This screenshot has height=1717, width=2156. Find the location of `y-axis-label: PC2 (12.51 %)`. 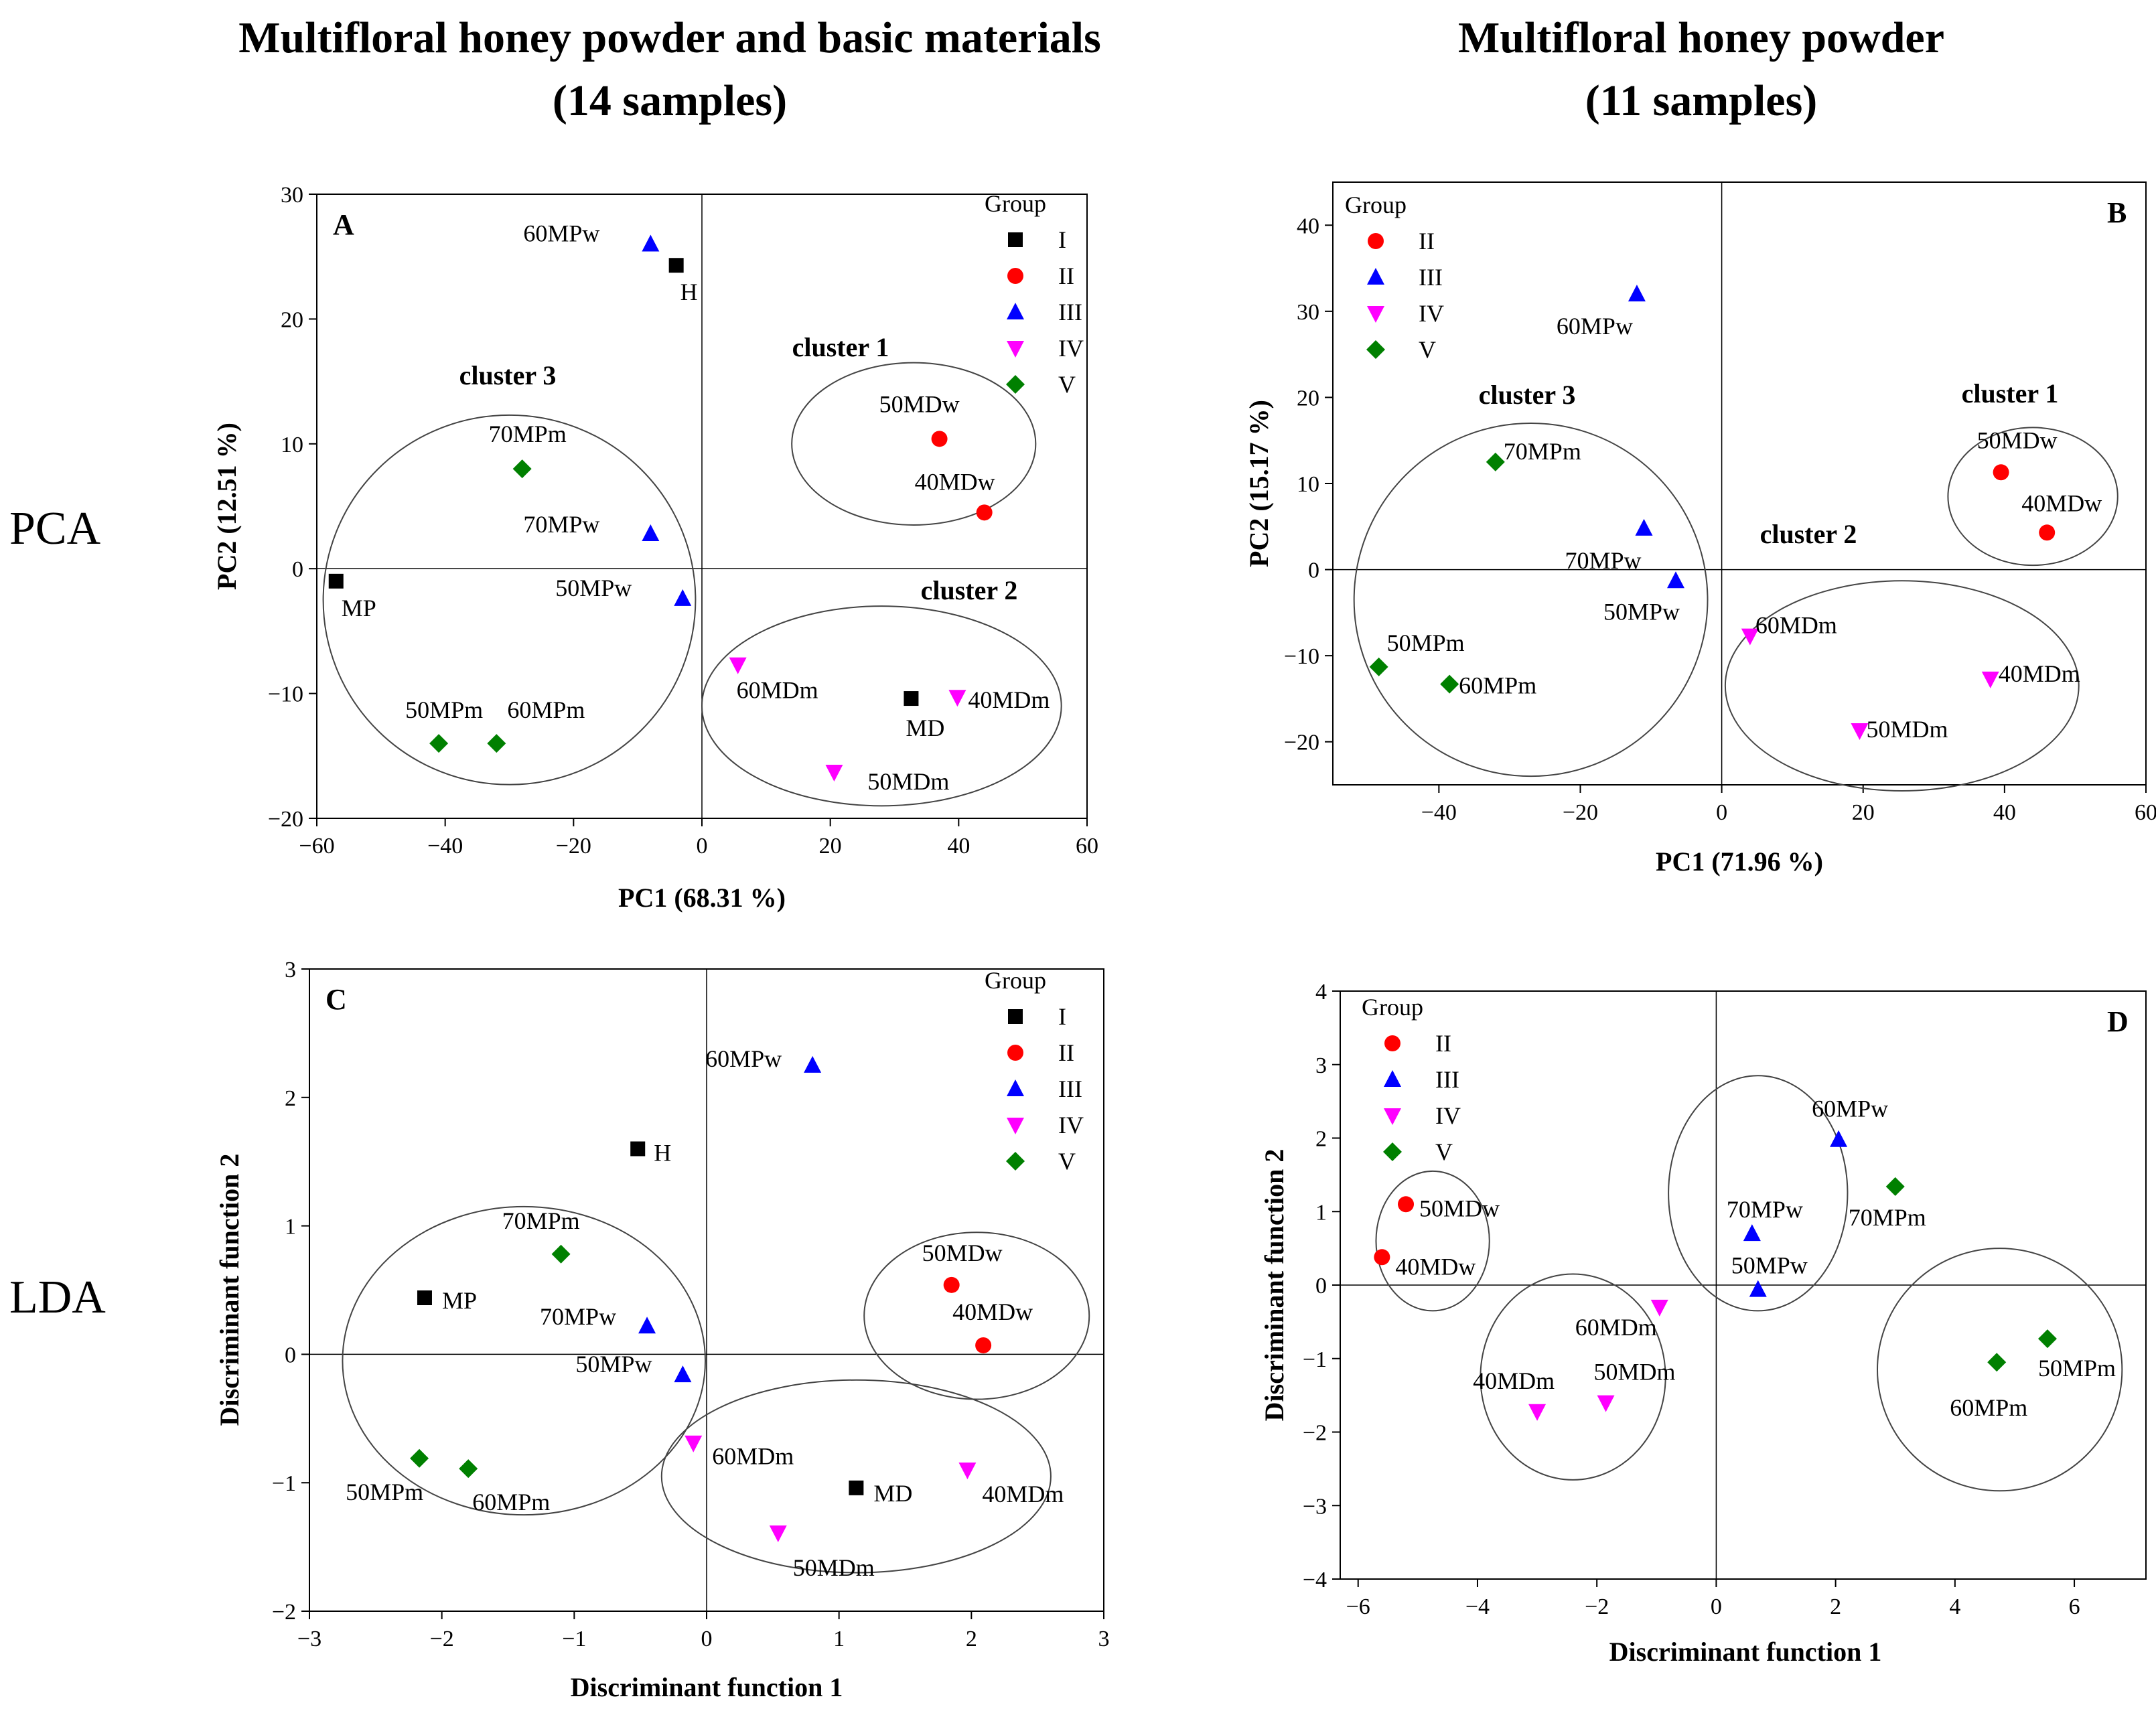

y-axis-label: PC2 (12.51 %) is located at coordinates (227, 506).